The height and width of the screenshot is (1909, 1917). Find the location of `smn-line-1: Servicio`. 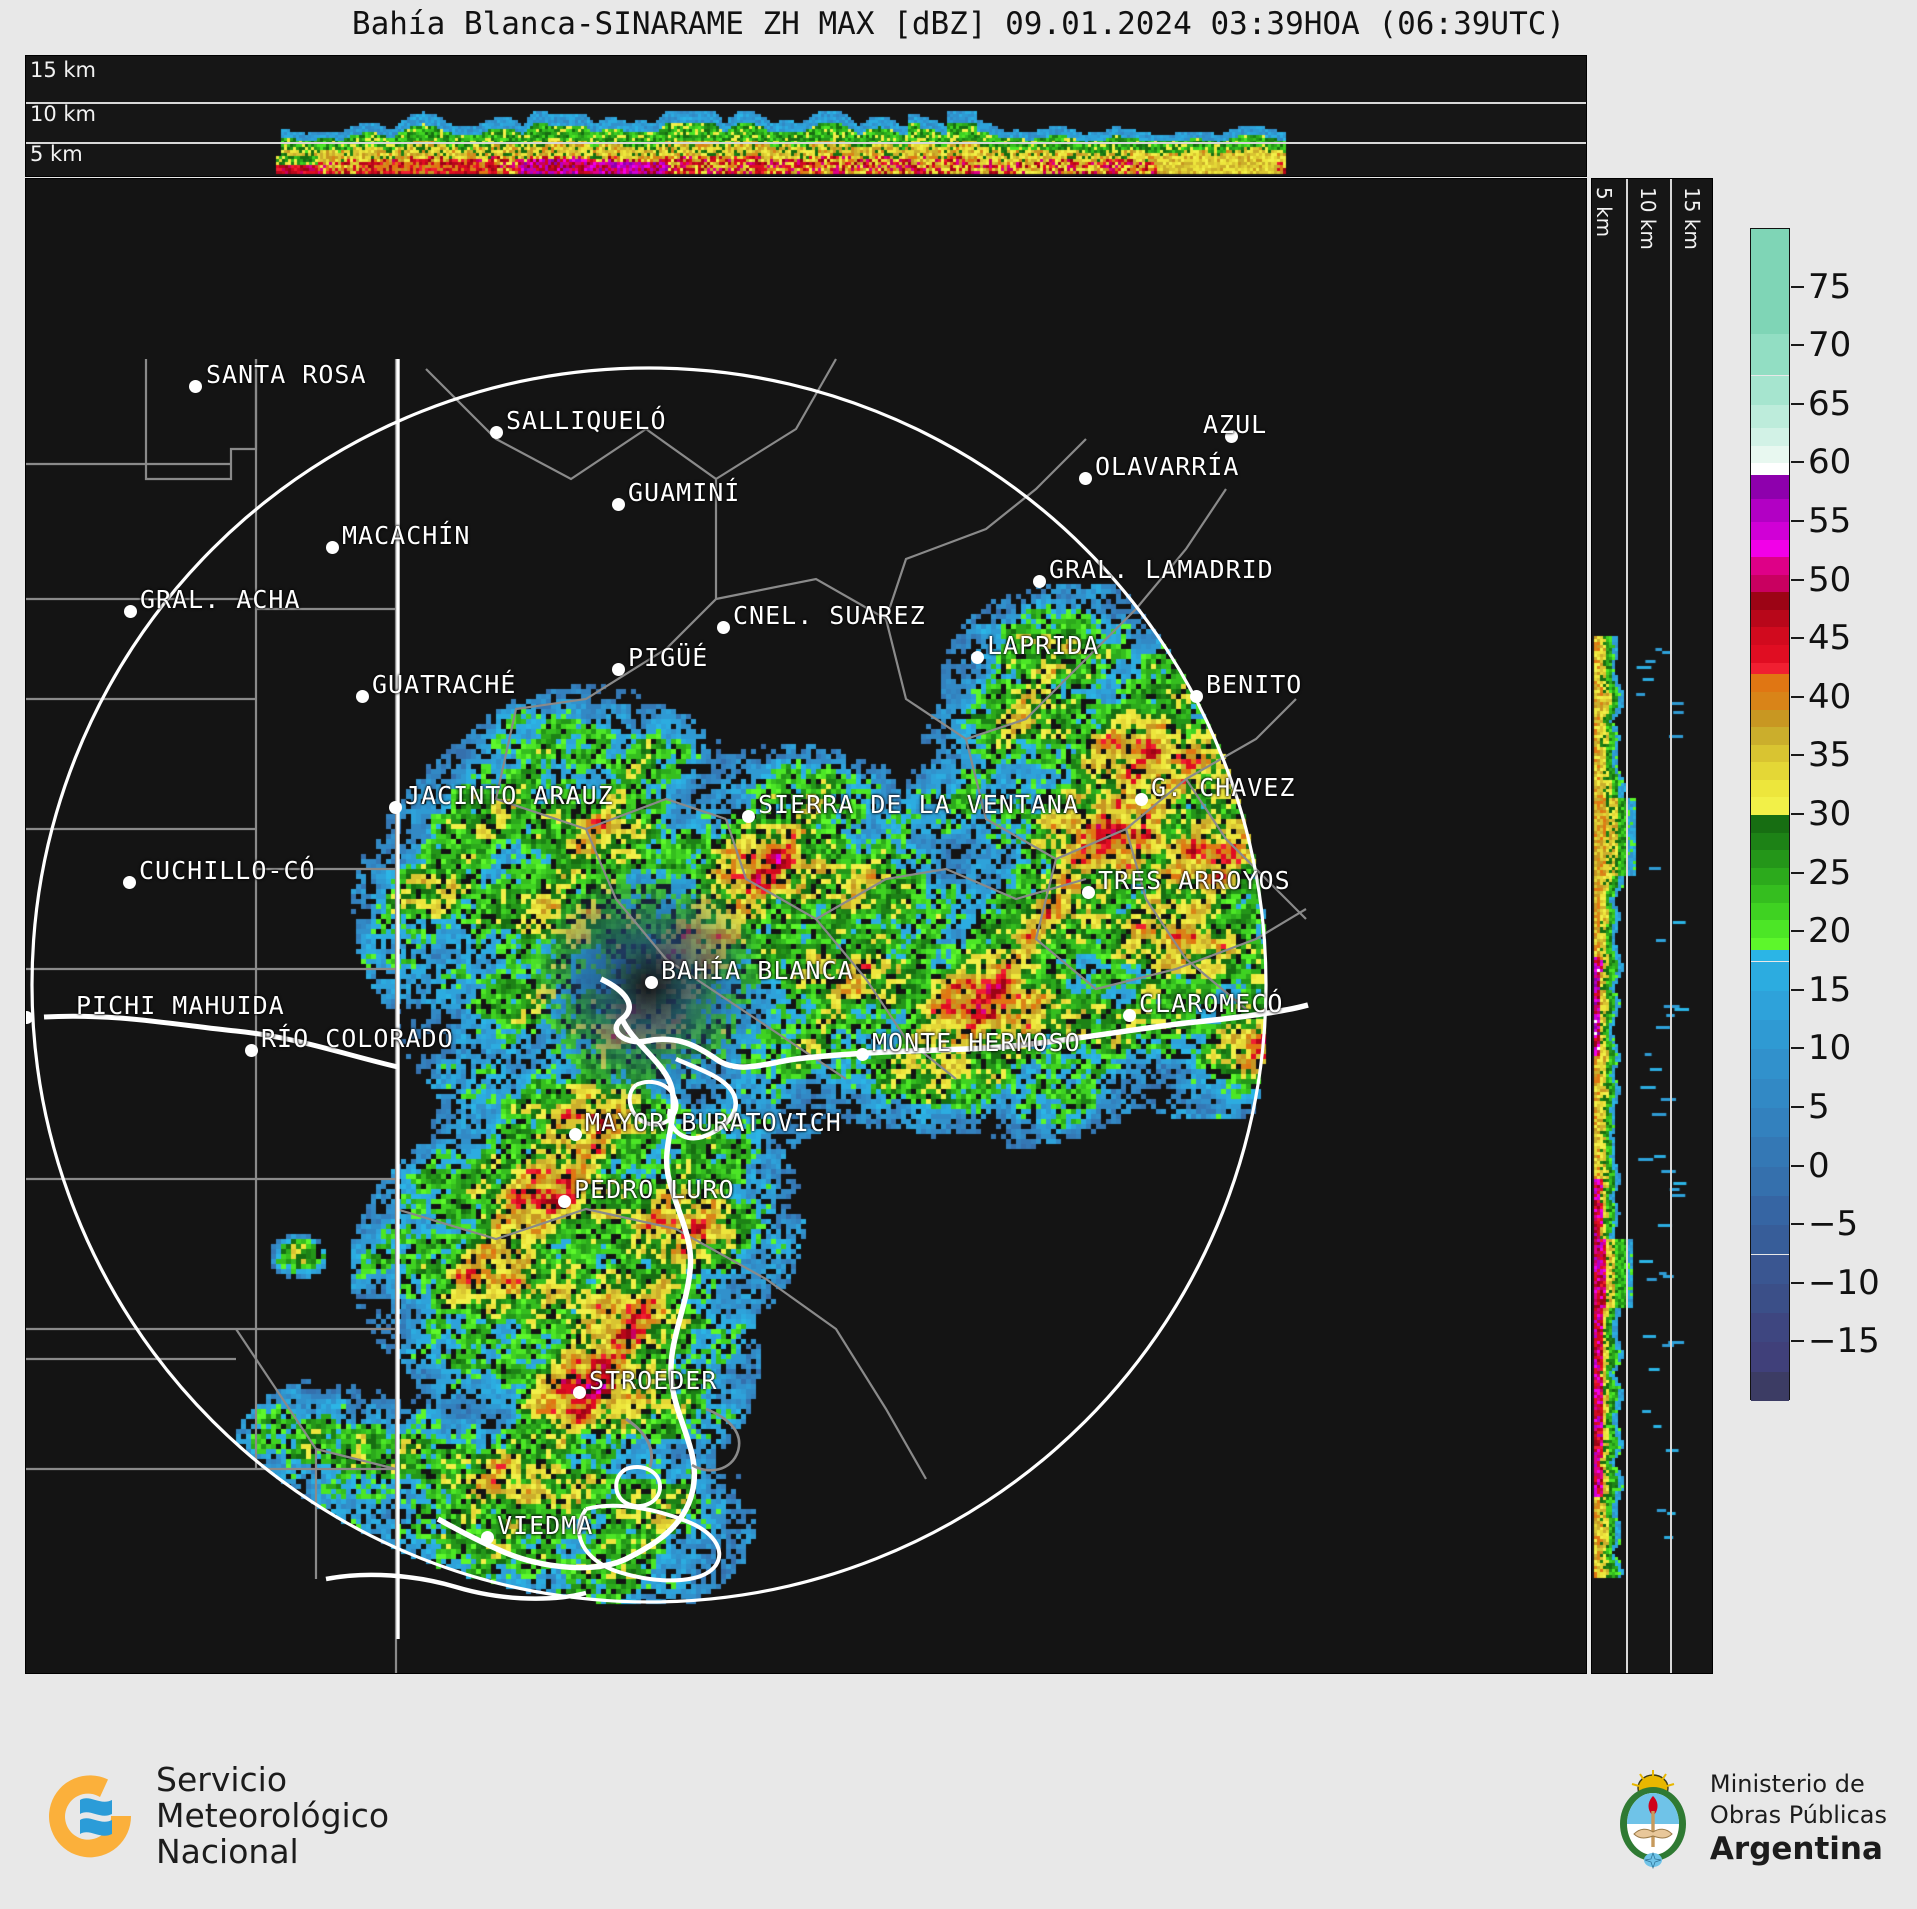

smn-line-1: Servicio is located at coordinates (222, 1779).